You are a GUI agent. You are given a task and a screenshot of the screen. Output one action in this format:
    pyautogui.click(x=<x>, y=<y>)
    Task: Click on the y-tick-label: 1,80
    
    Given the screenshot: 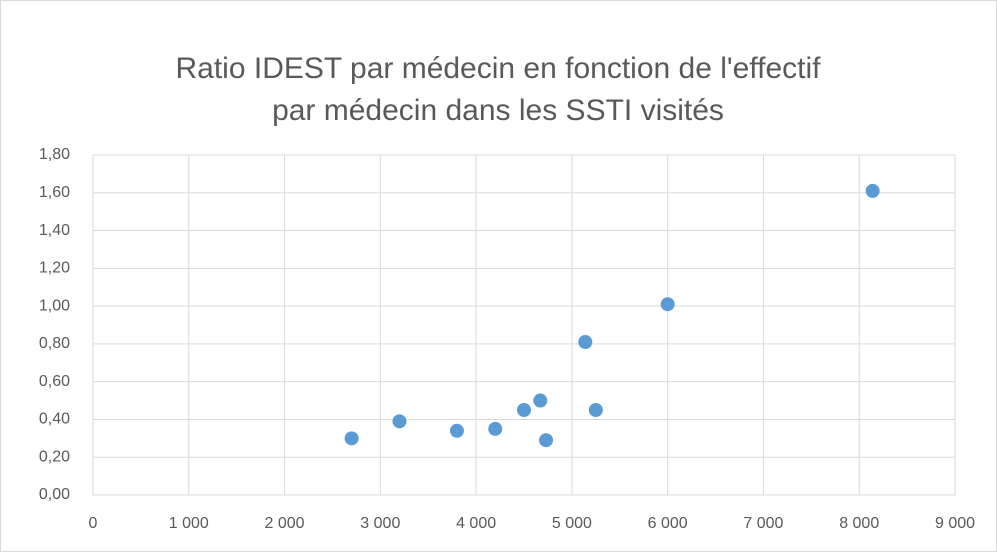 What is the action you would take?
    pyautogui.click(x=54, y=154)
    